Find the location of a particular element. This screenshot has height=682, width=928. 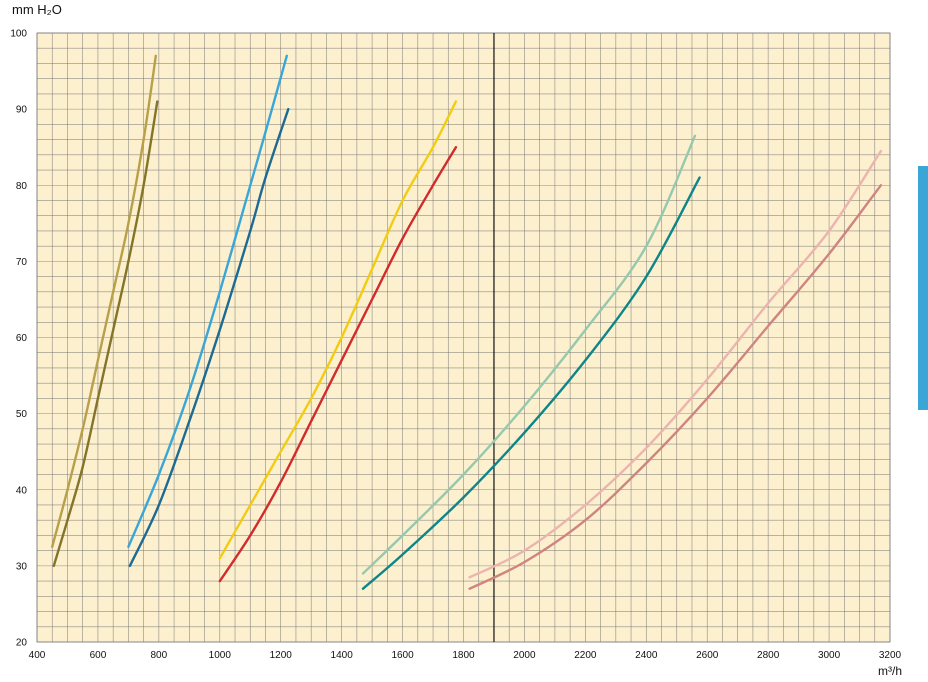

y-axis-label: mm H₂O is located at coordinates (37, 9).